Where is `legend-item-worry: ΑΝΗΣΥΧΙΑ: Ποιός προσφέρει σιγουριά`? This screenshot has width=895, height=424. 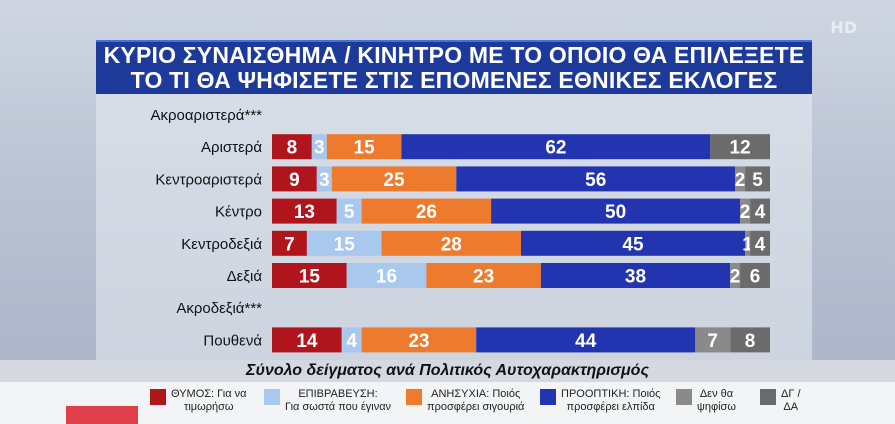 legend-item-worry: ΑΝΗΣΥΧΙΑ: Ποιός προσφέρει σιγουριά is located at coordinates (465, 401).